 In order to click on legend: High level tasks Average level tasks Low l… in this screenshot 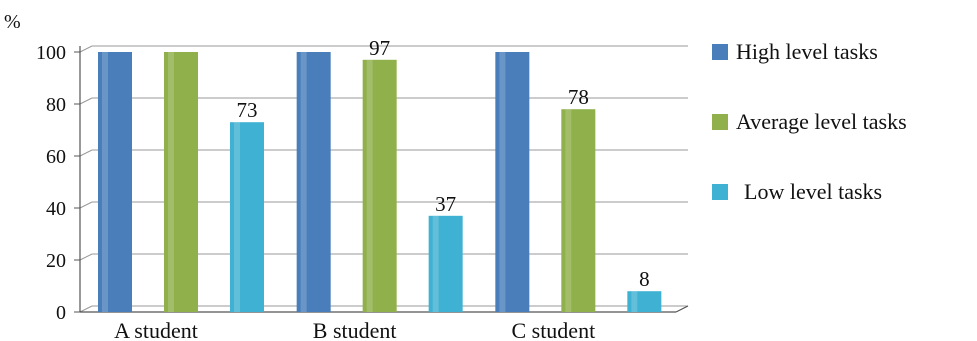, I will do `click(809, 121)`.